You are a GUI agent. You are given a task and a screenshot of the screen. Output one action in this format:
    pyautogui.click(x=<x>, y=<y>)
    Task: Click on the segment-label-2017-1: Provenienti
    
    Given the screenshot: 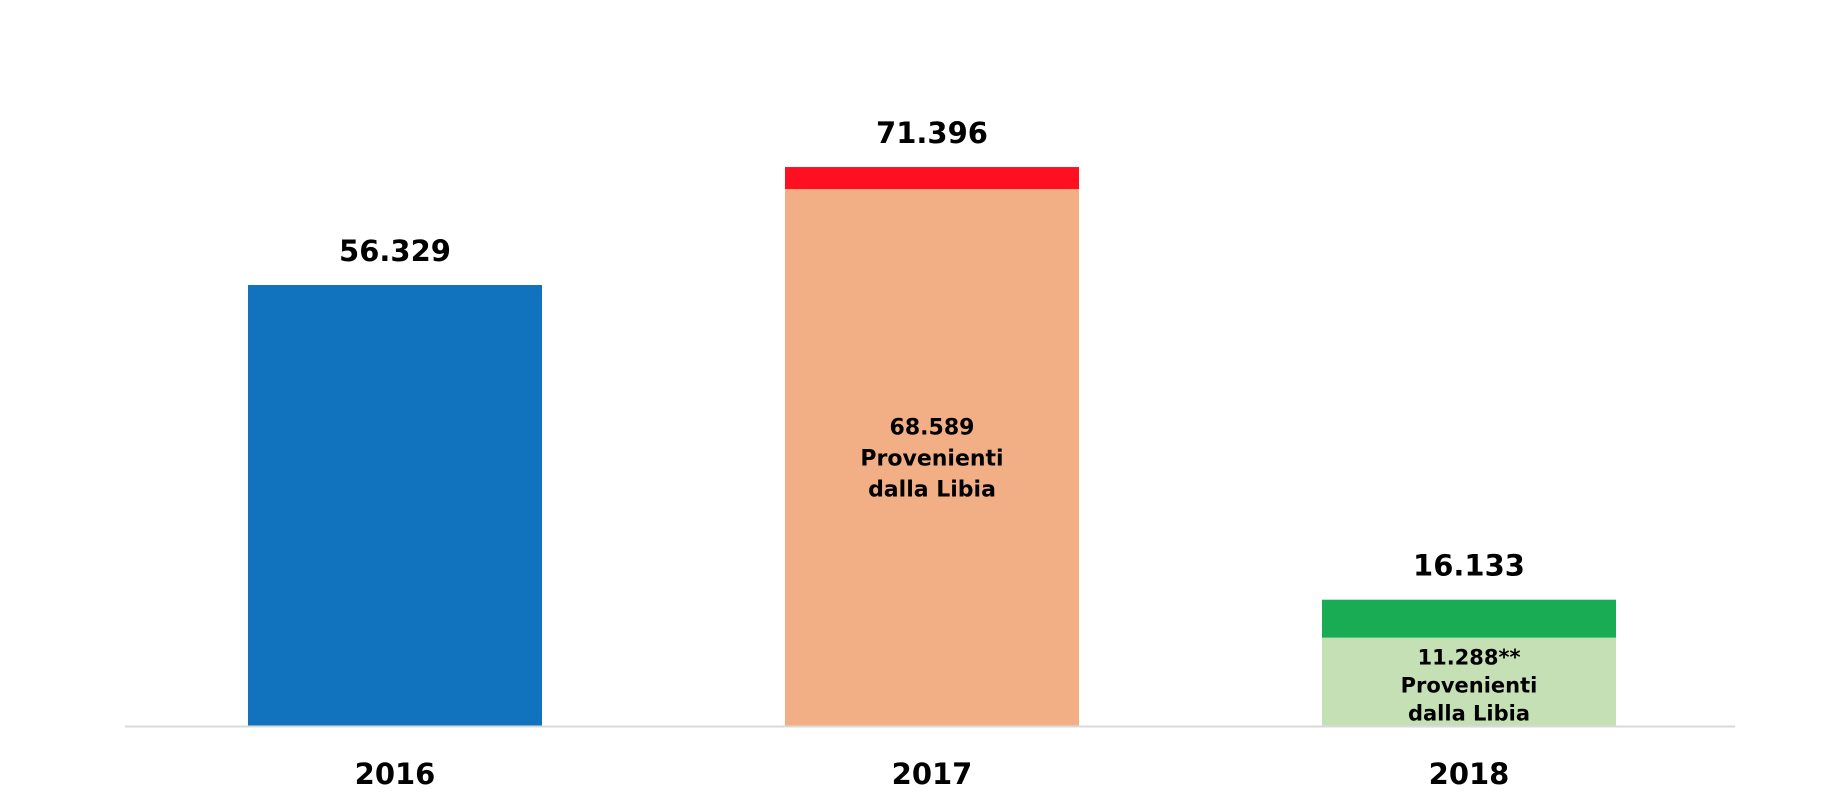 What is the action you would take?
    pyautogui.click(x=931, y=459)
    